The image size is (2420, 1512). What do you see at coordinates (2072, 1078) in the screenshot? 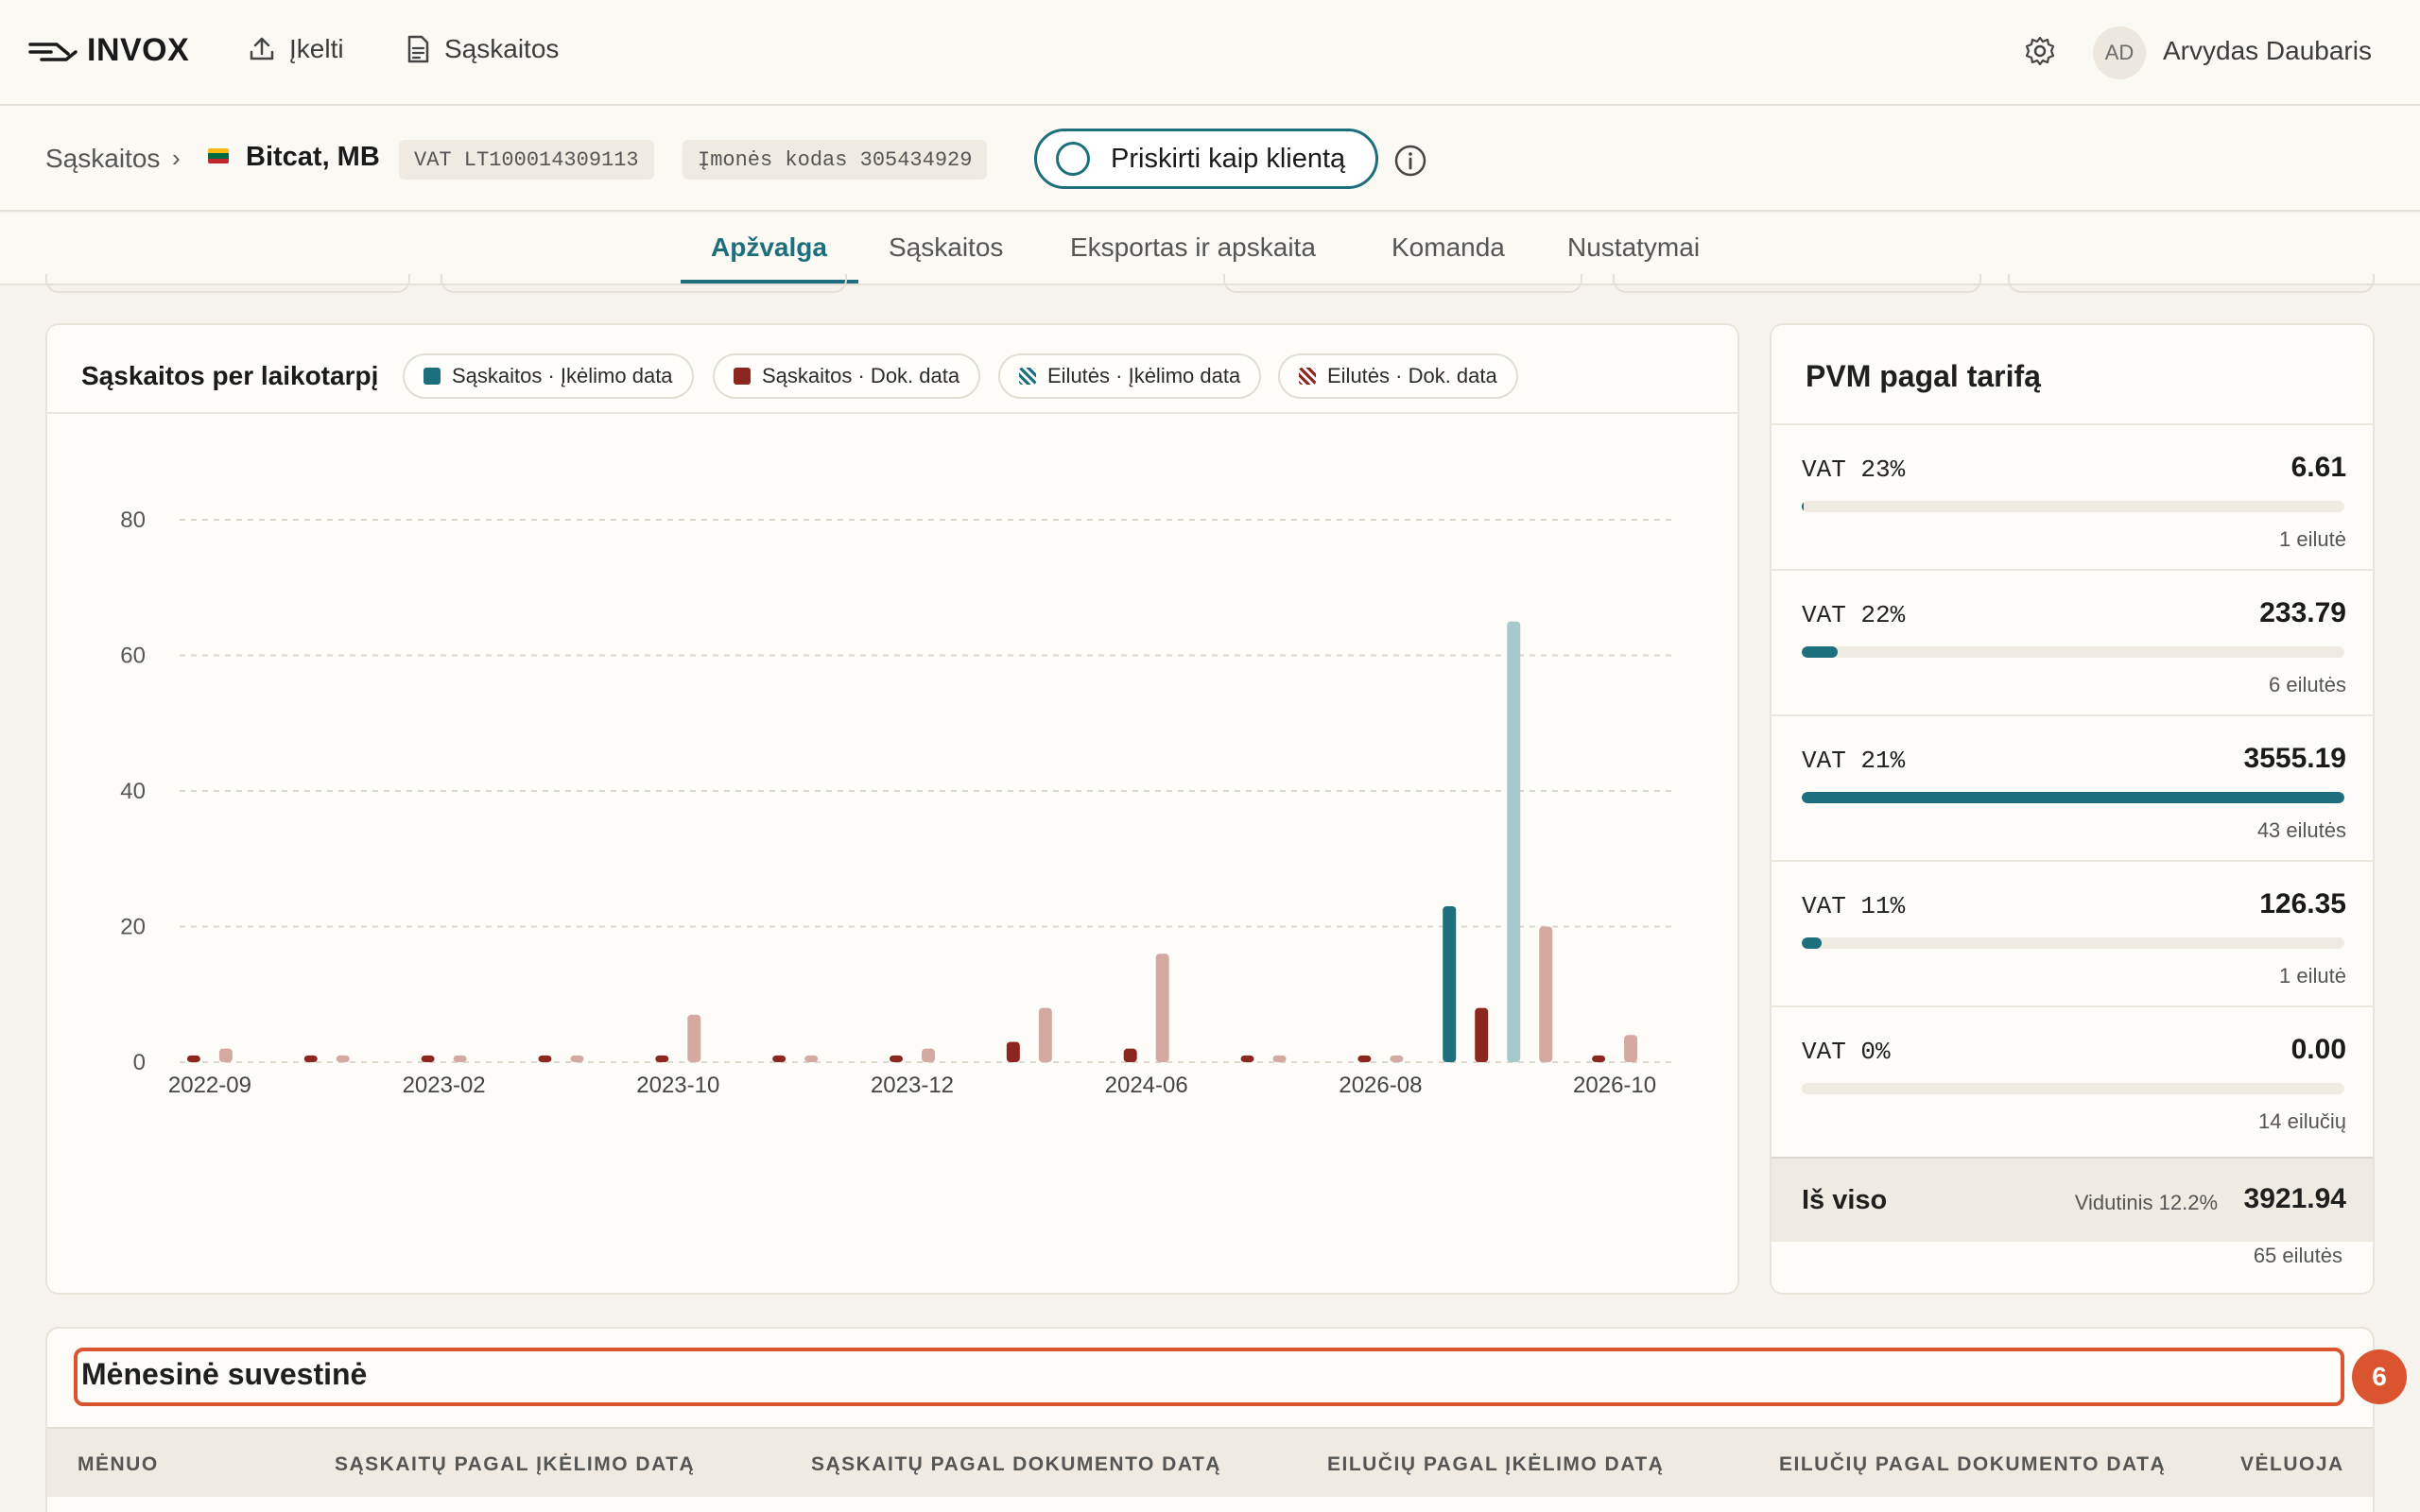
I see `vat-row: VAT 0% 0.00 14 eilučių` at bounding box center [2072, 1078].